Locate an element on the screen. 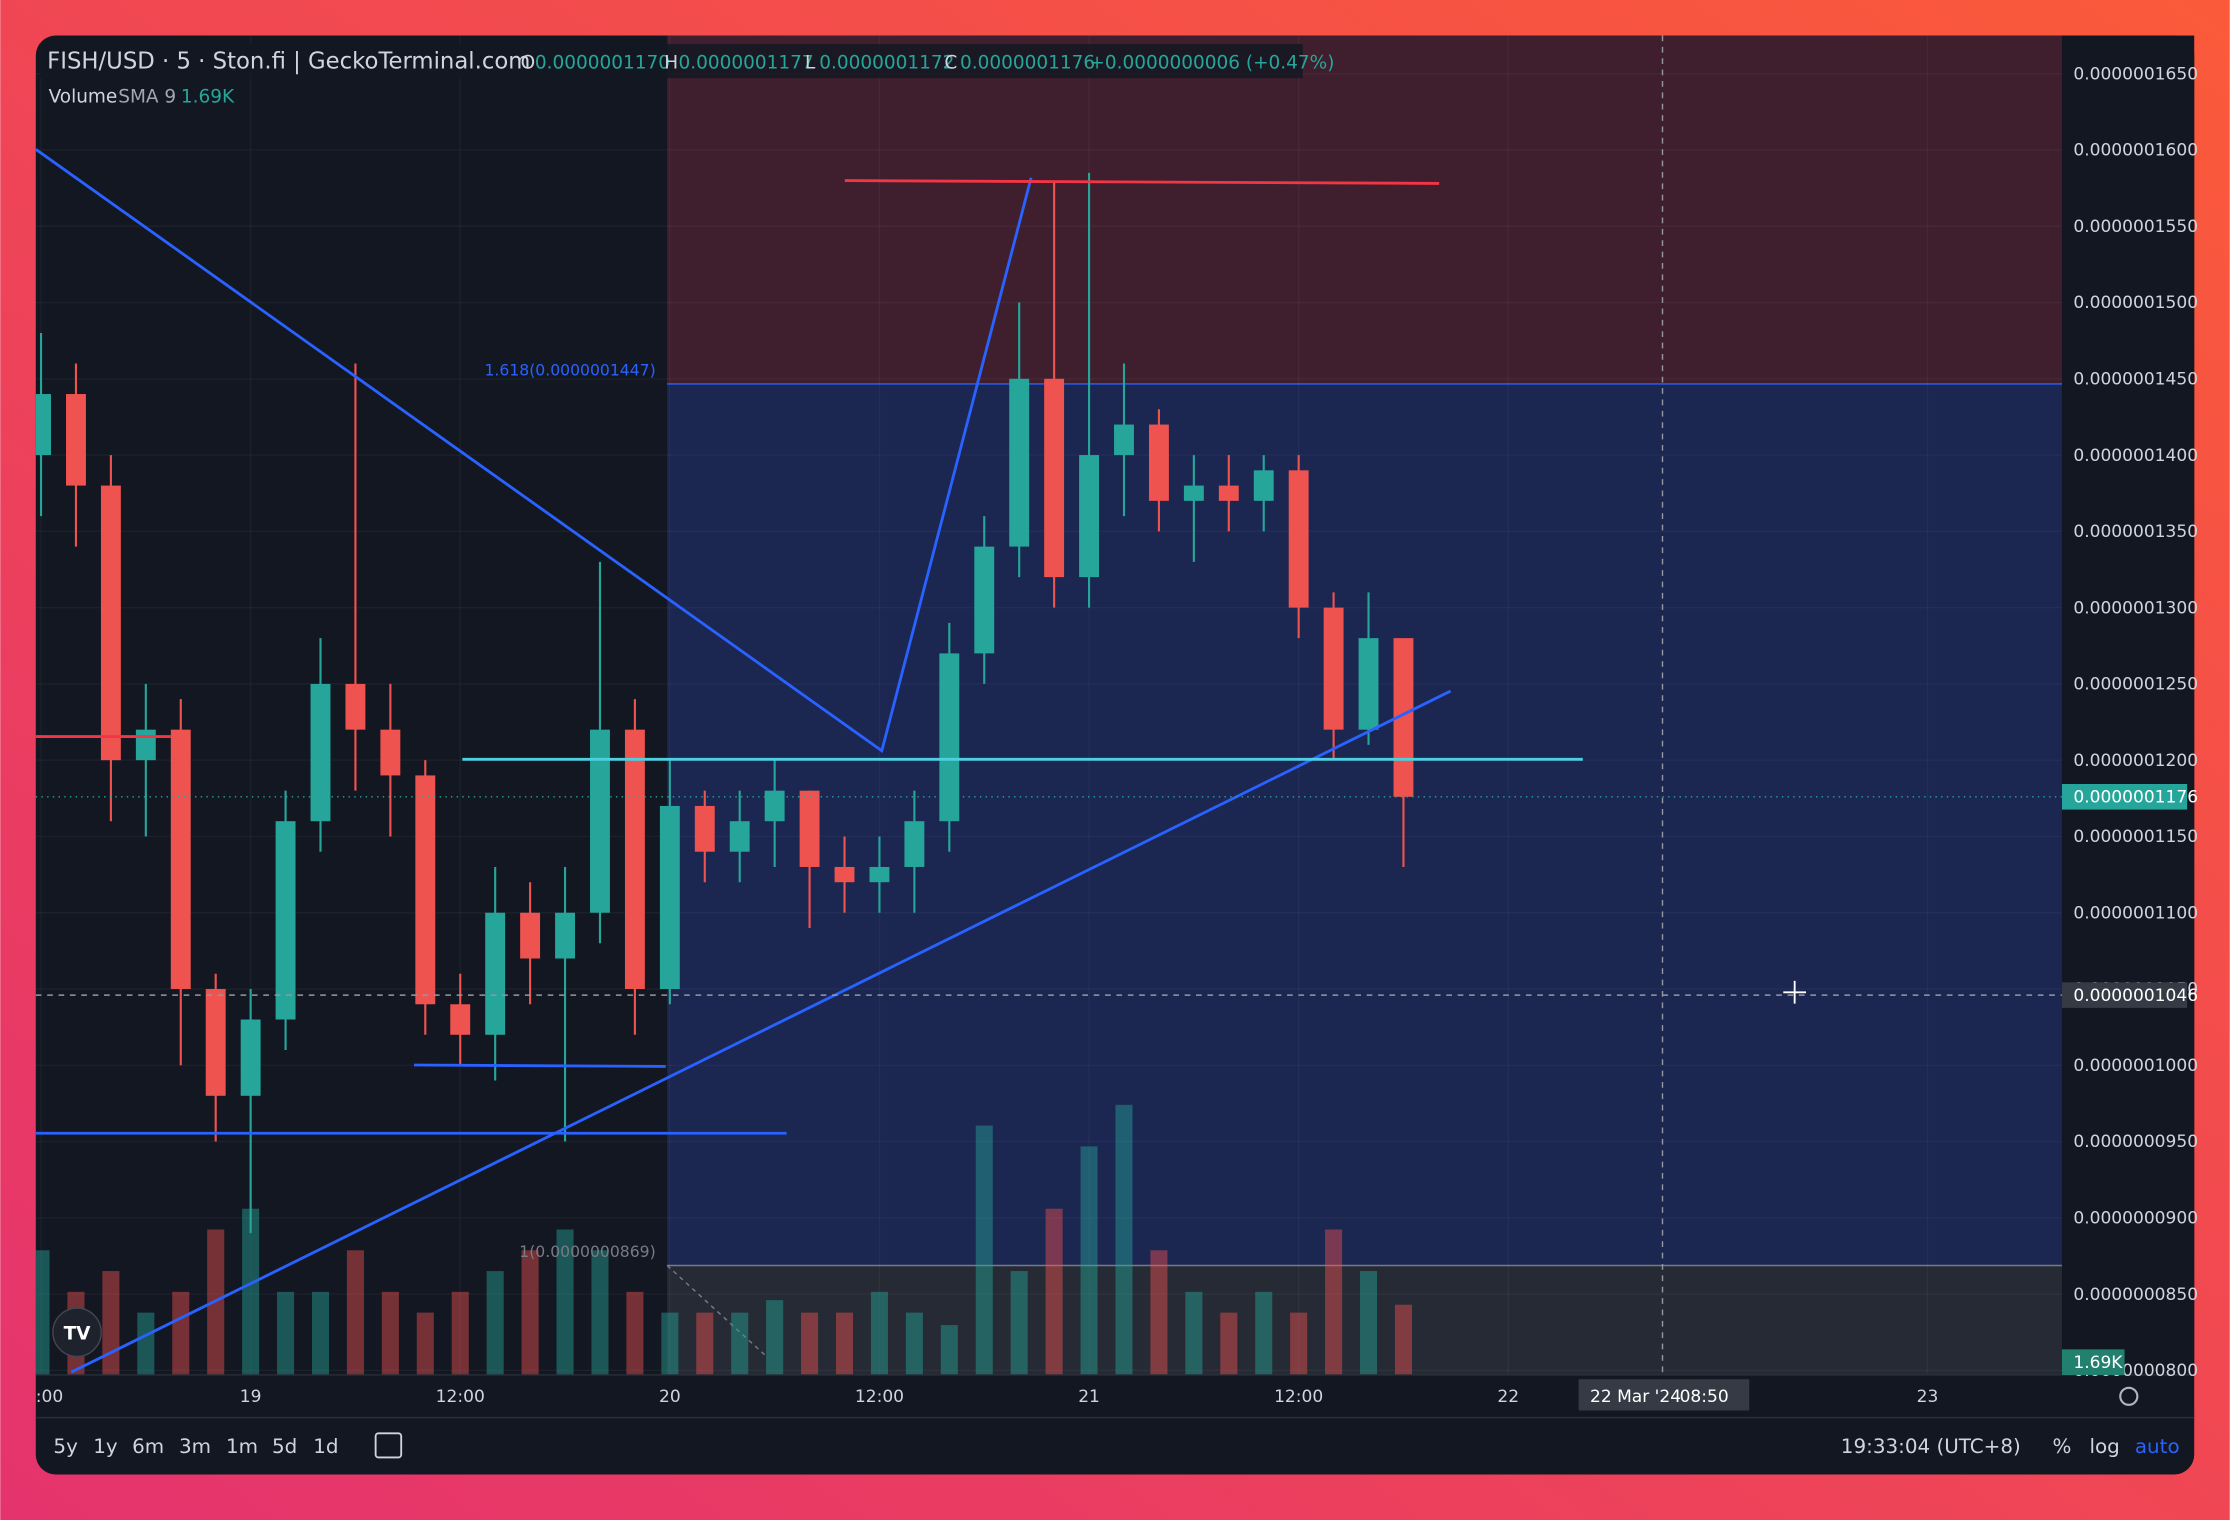 The height and width of the screenshot is (1520, 2230). horizontal-line is located at coordinates (540, 1065).